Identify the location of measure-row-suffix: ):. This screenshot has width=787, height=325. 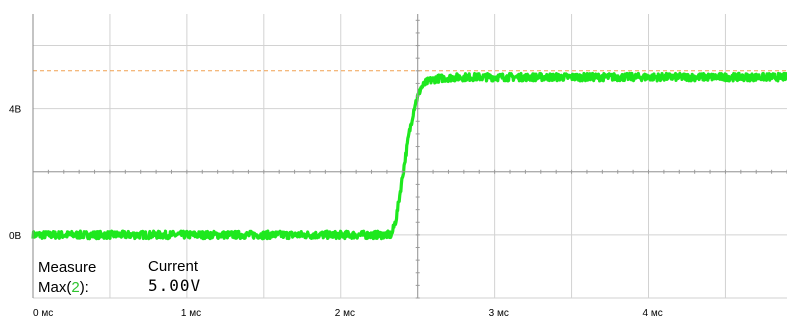
(84, 287).